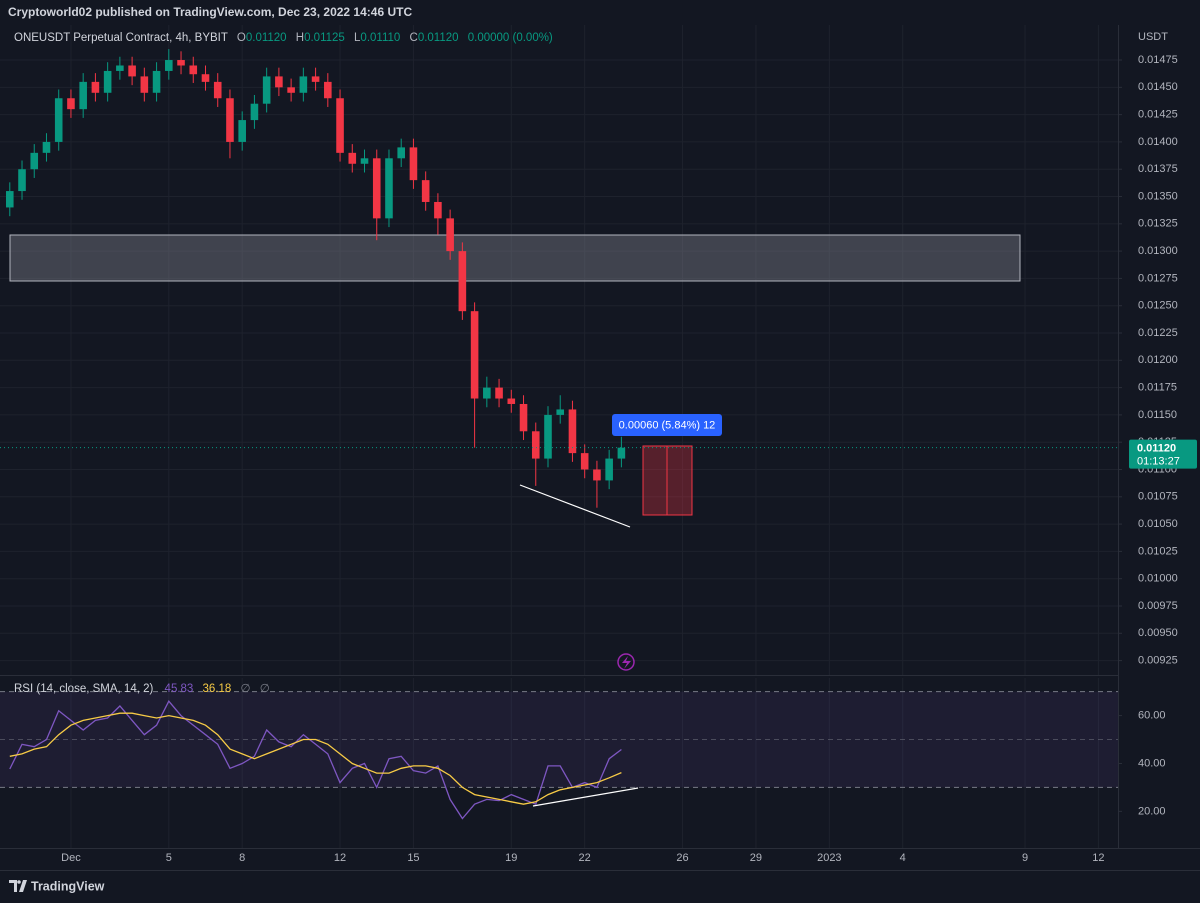 The image size is (1200, 903). I want to click on x-tick-label: 22, so click(585, 858).